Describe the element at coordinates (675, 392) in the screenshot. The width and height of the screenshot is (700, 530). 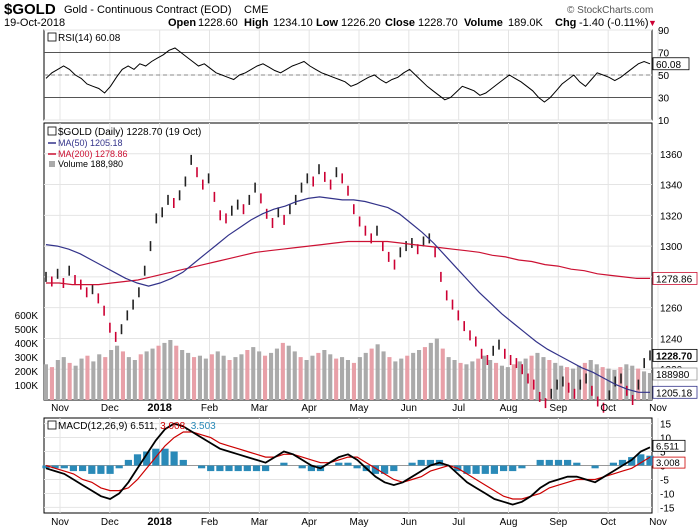
I see `ma50-last-value-box` at that location.